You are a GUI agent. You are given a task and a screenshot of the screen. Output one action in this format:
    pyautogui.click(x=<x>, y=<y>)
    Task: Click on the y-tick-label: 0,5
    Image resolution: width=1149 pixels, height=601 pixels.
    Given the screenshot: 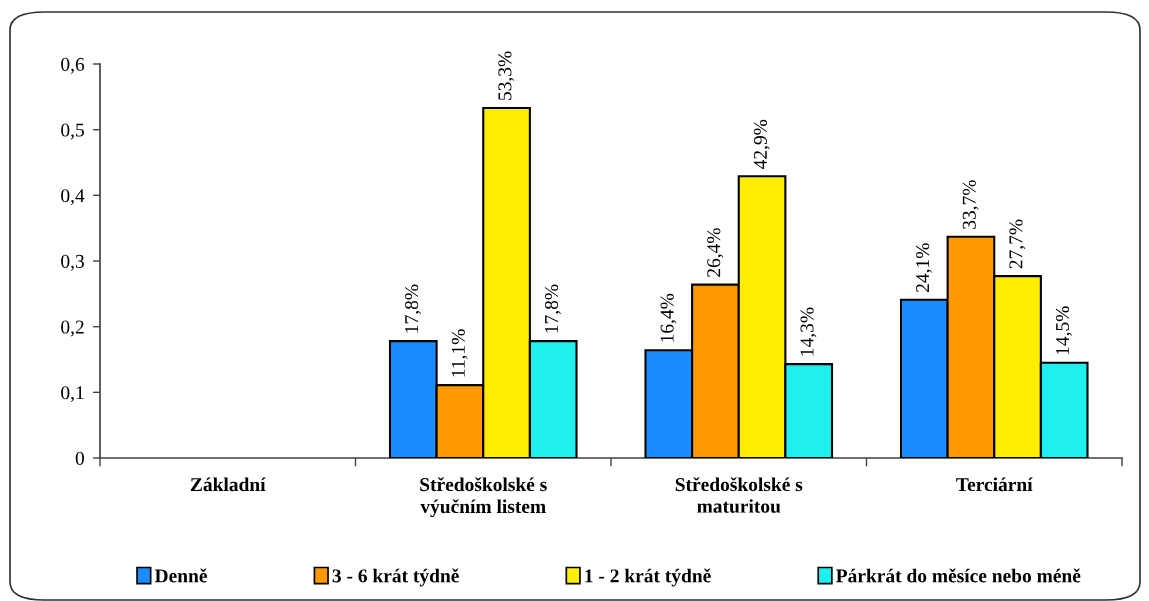 What is the action you would take?
    pyautogui.click(x=72, y=131)
    